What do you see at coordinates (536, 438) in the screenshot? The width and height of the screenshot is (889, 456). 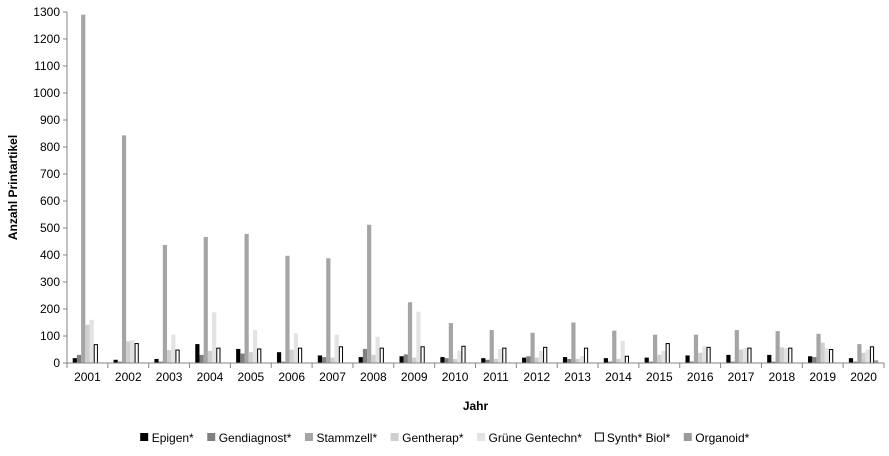 I see `legend-label: Grüne Gentechn*` at bounding box center [536, 438].